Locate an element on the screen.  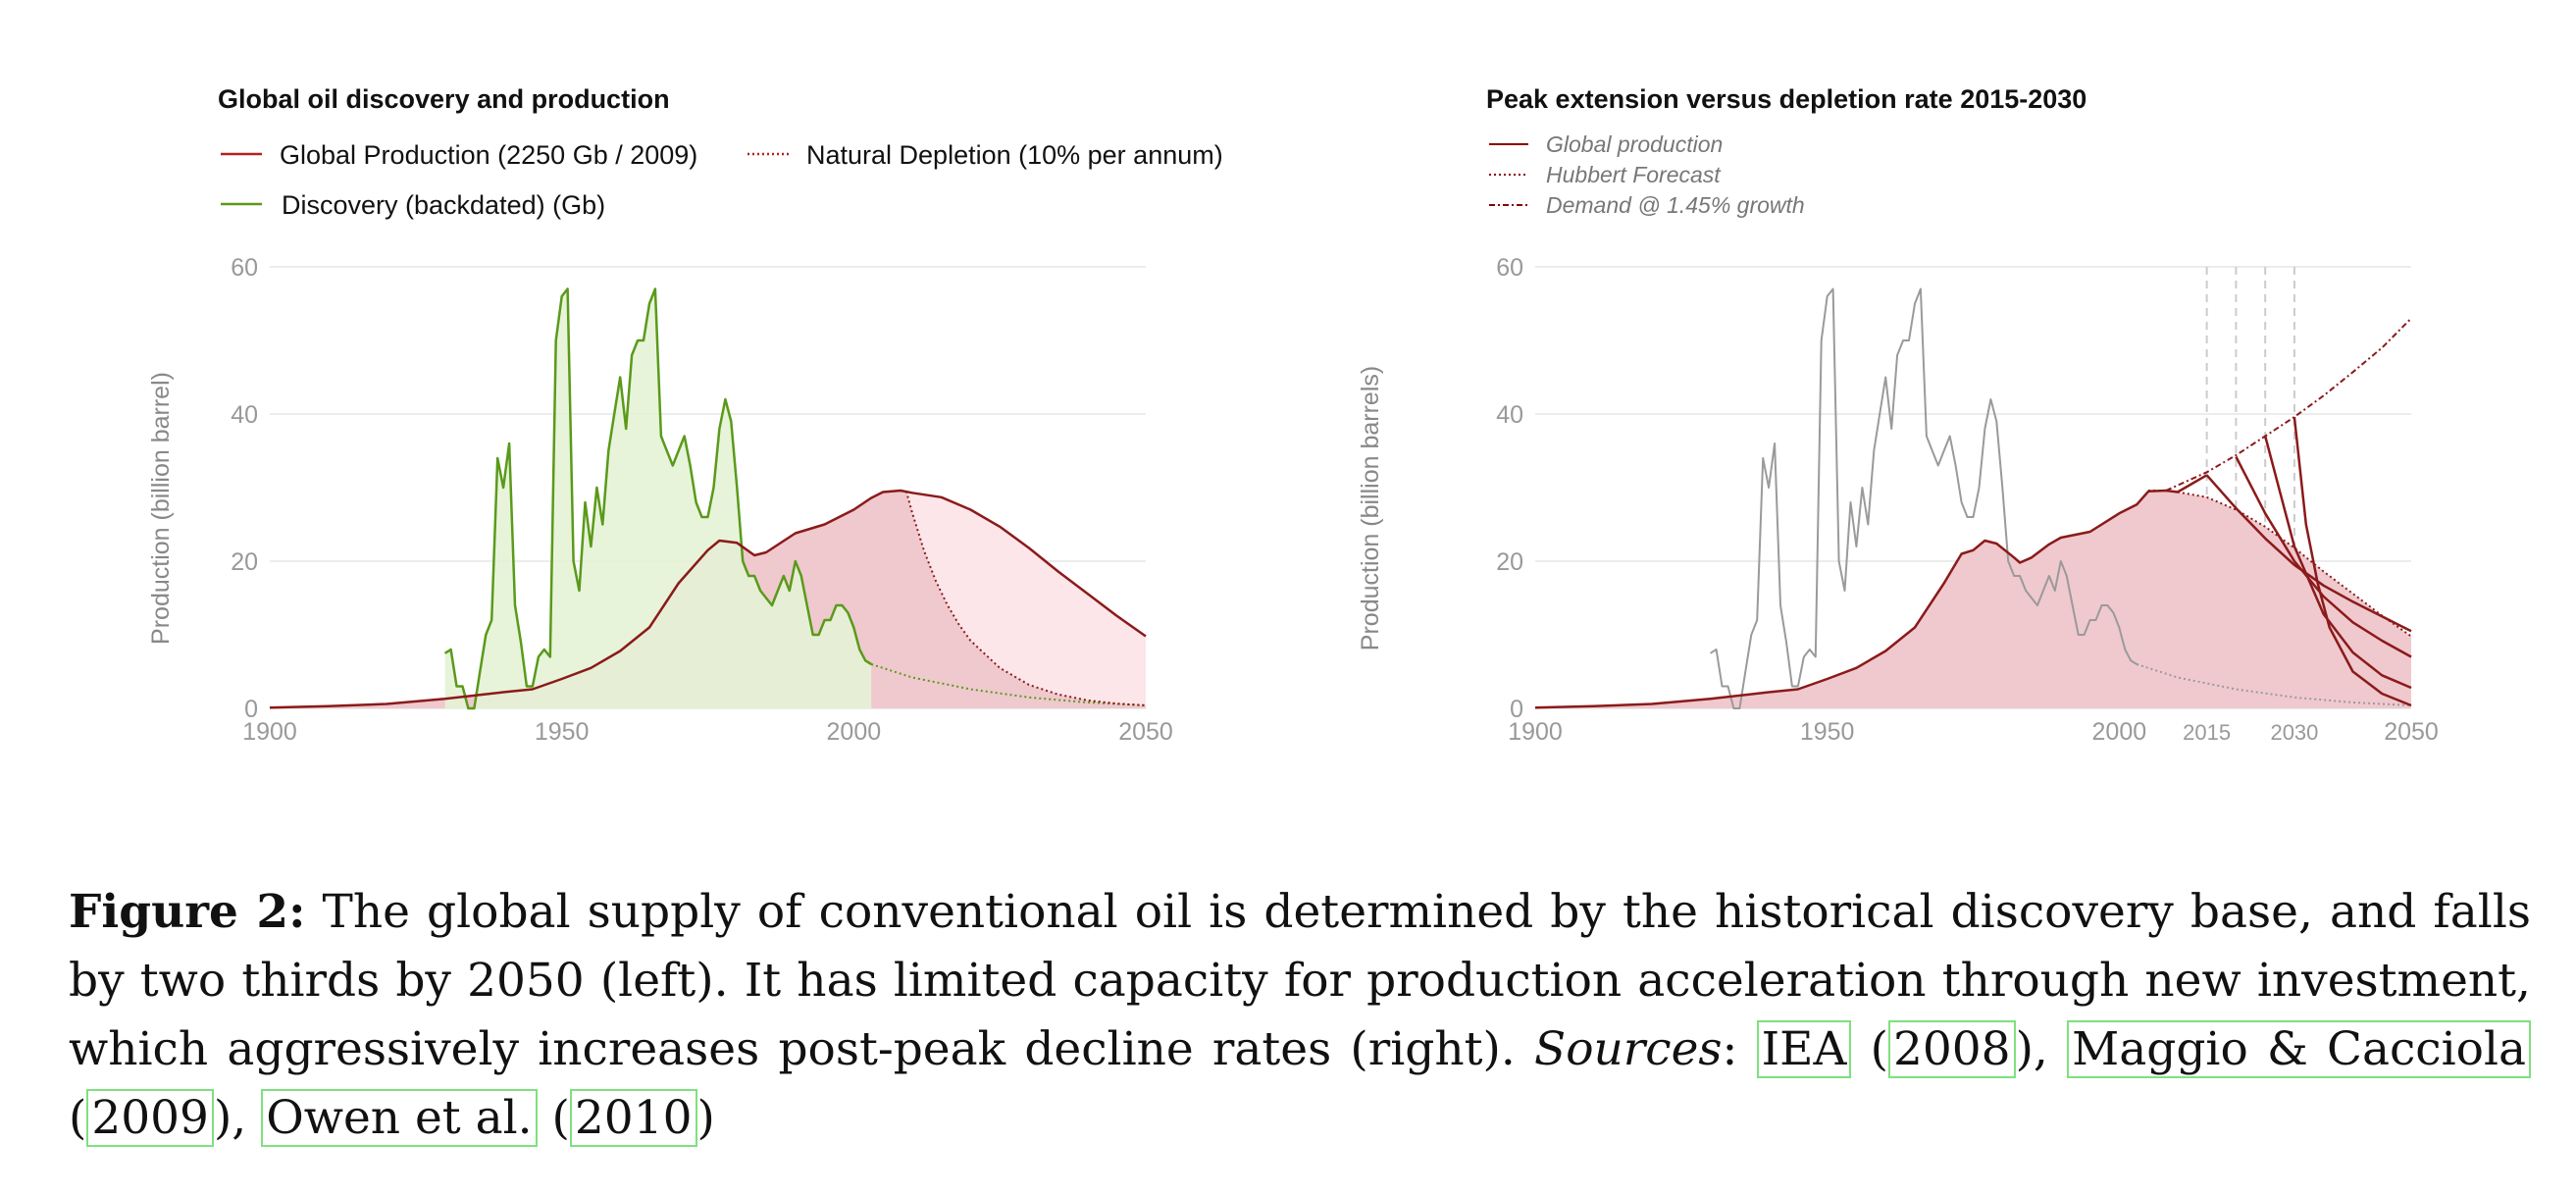
ref-maggio-author: Maggio & Cacciola is located at coordinates (2299, 1049).